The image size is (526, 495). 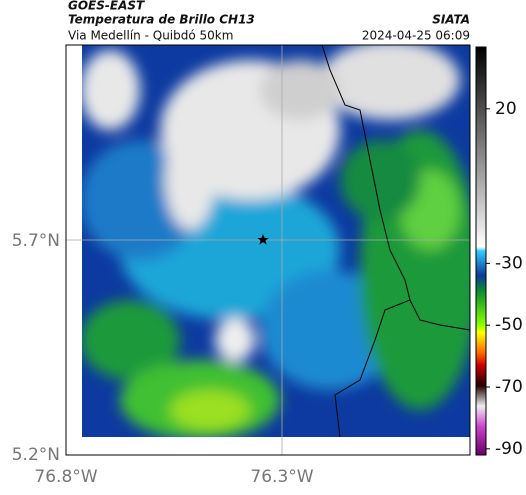 I want to click on title: Temperatura de Brillo CH13, so click(x=161, y=20).